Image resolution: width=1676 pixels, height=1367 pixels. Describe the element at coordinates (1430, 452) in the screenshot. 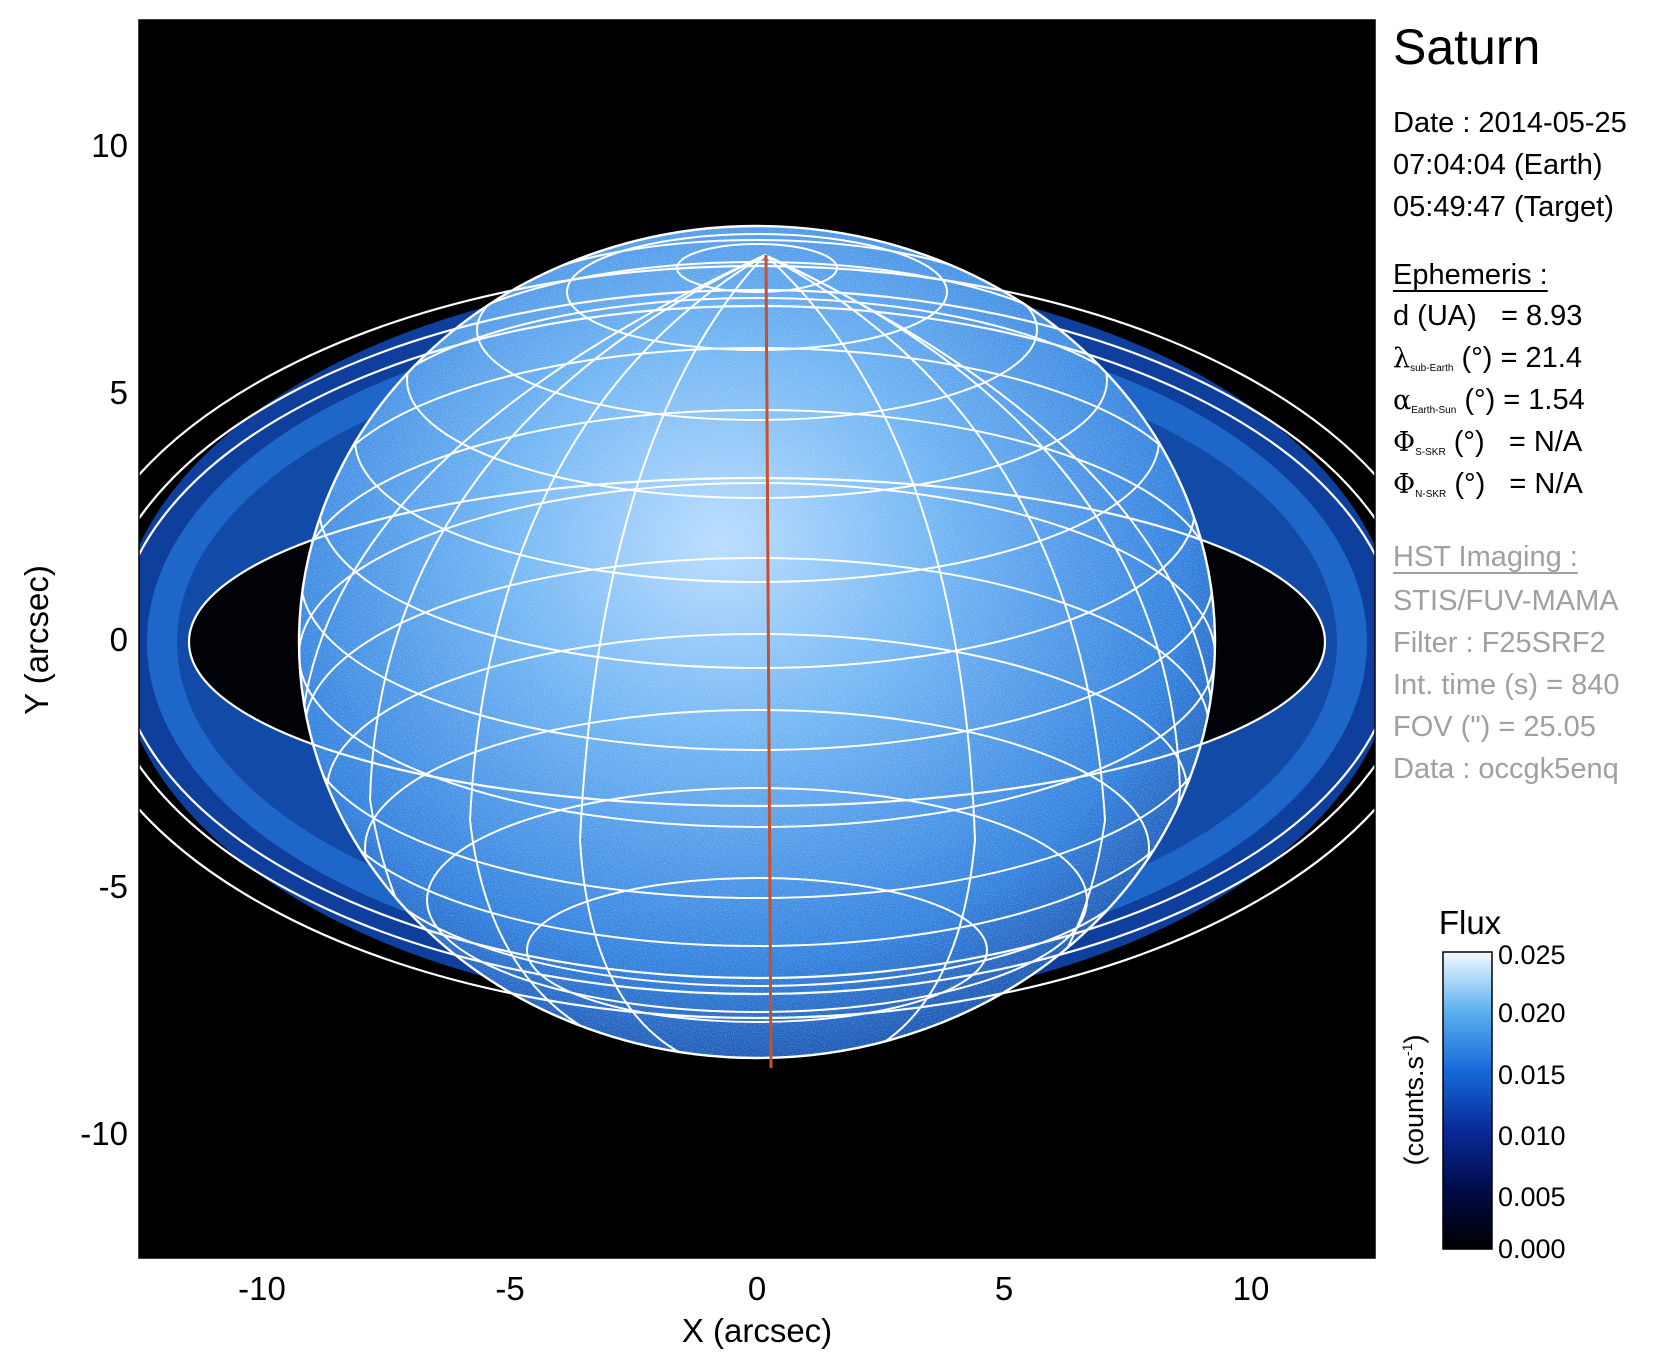

I see `phi-s-subscript: S-SKR` at that location.